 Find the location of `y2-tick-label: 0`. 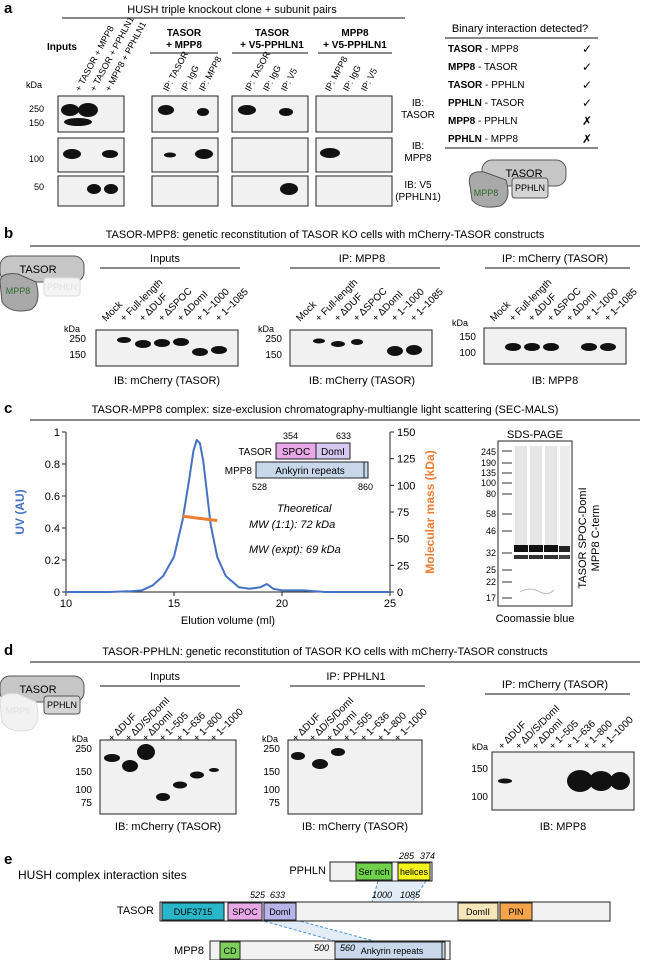

y2-tick-label: 0 is located at coordinates (400, 593).